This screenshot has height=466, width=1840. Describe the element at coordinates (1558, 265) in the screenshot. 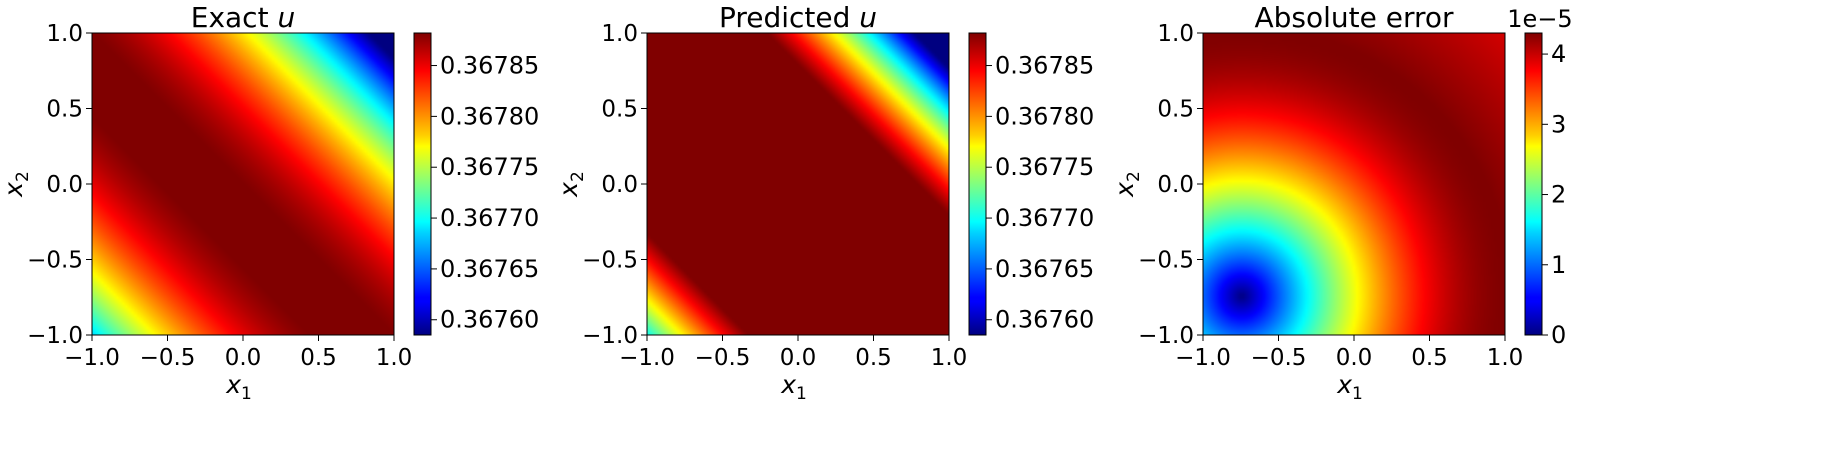

I see `colorbar-tick-label: 1` at that location.